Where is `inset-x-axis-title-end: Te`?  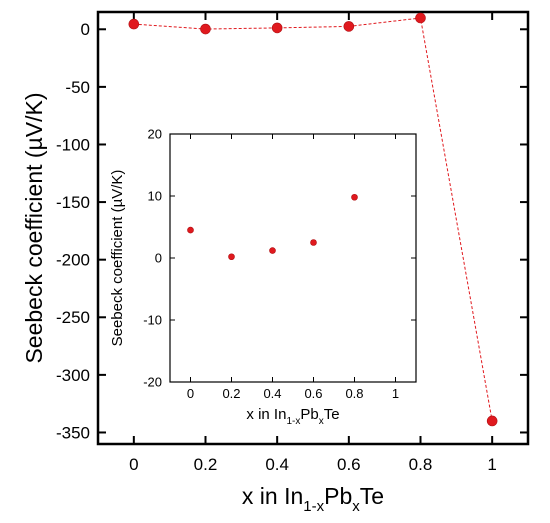
inset-x-axis-title-end: Te is located at coordinates (332, 414).